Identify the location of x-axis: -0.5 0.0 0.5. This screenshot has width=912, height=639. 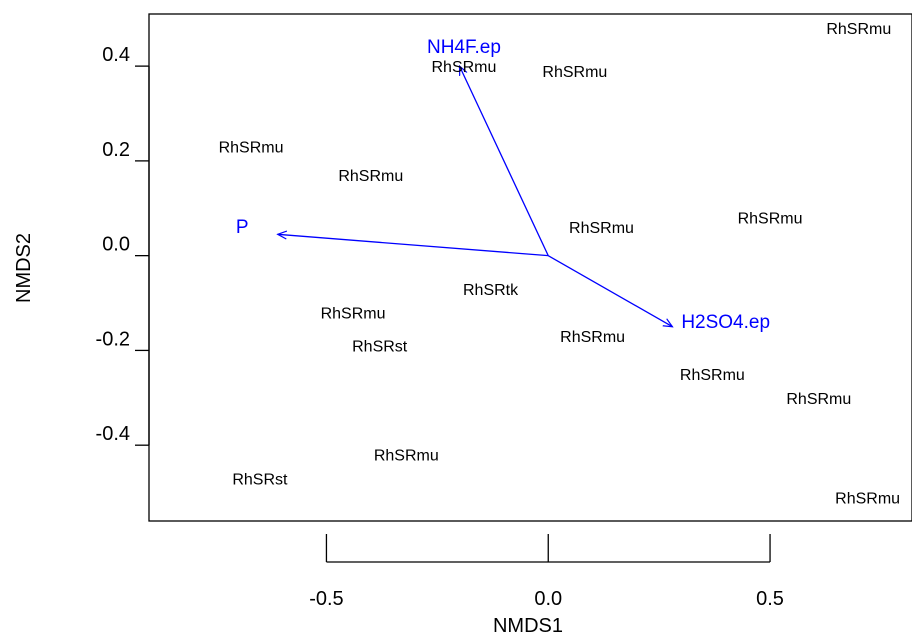
(546, 572).